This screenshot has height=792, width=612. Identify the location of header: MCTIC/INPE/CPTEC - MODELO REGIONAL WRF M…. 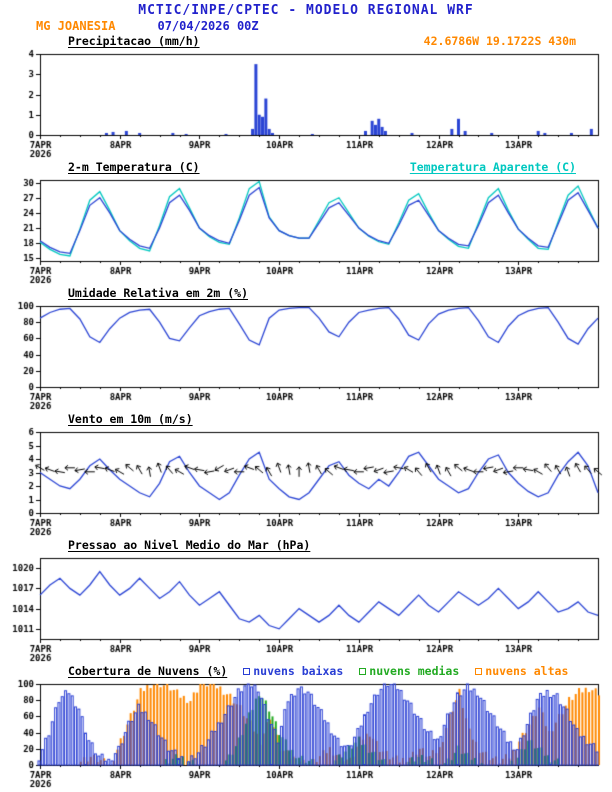
(306, 16).